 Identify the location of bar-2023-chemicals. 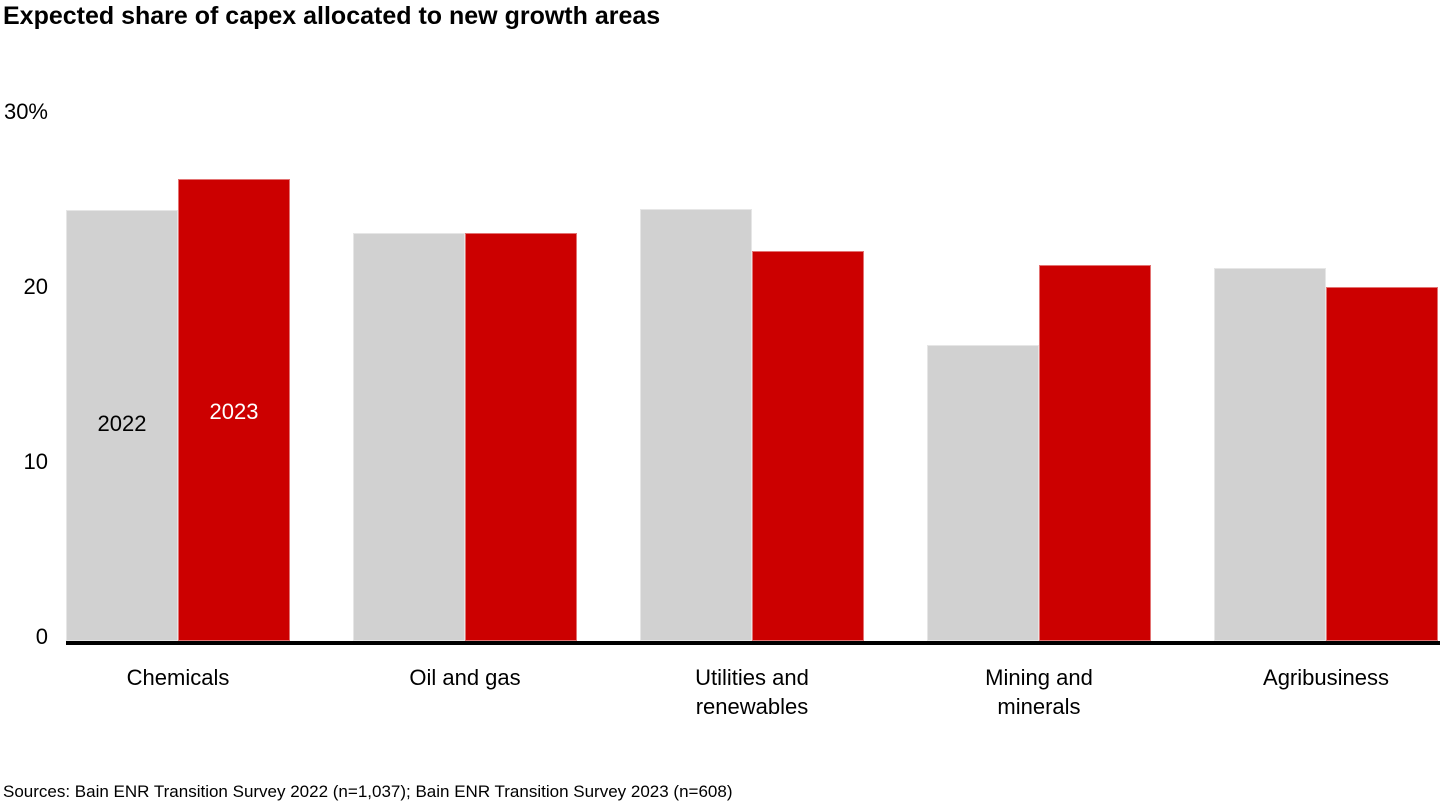
(234, 410).